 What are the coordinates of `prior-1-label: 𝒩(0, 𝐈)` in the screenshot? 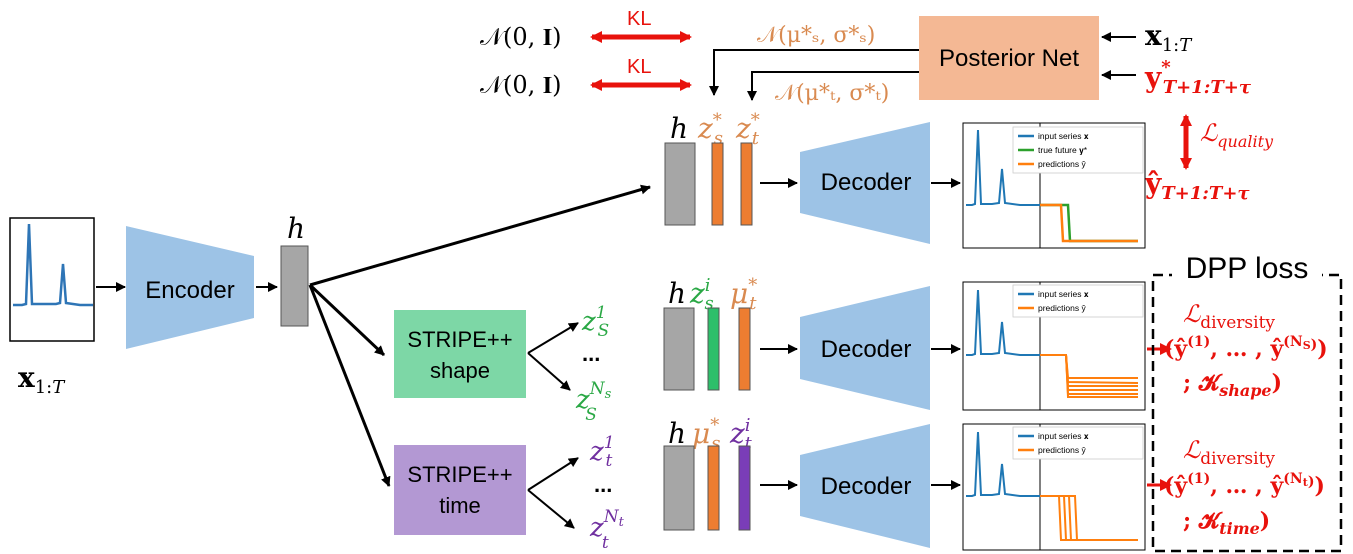 It's located at (521, 37).